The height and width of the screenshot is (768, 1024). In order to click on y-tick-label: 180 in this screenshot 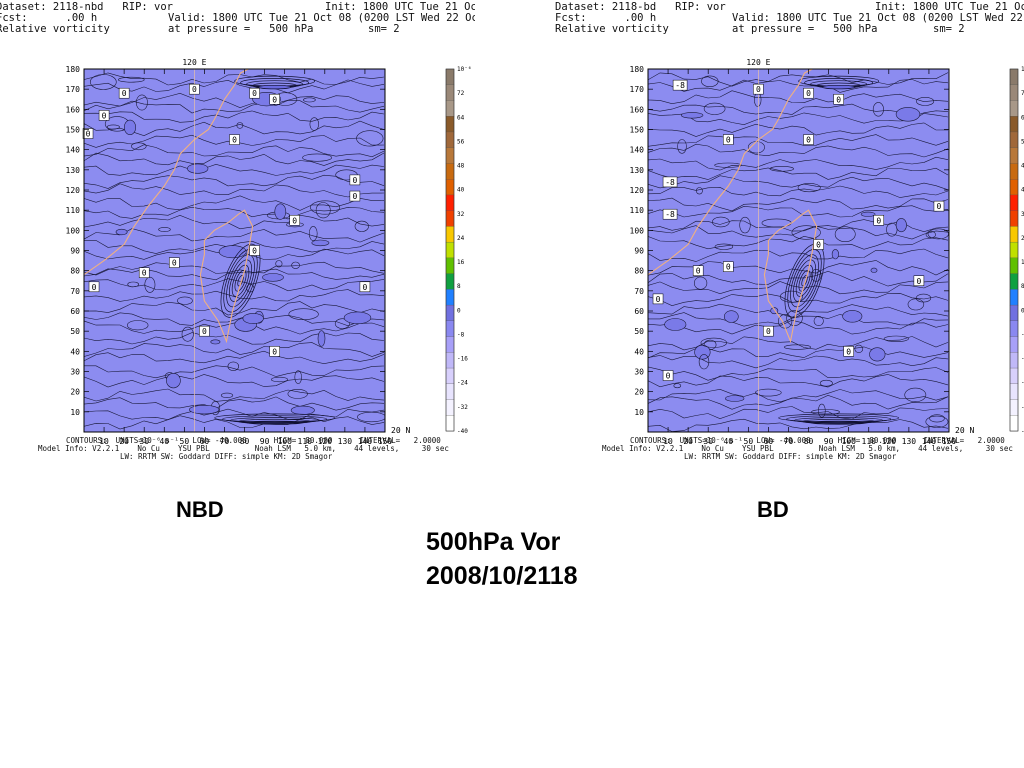, I will do `click(73, 69)`.